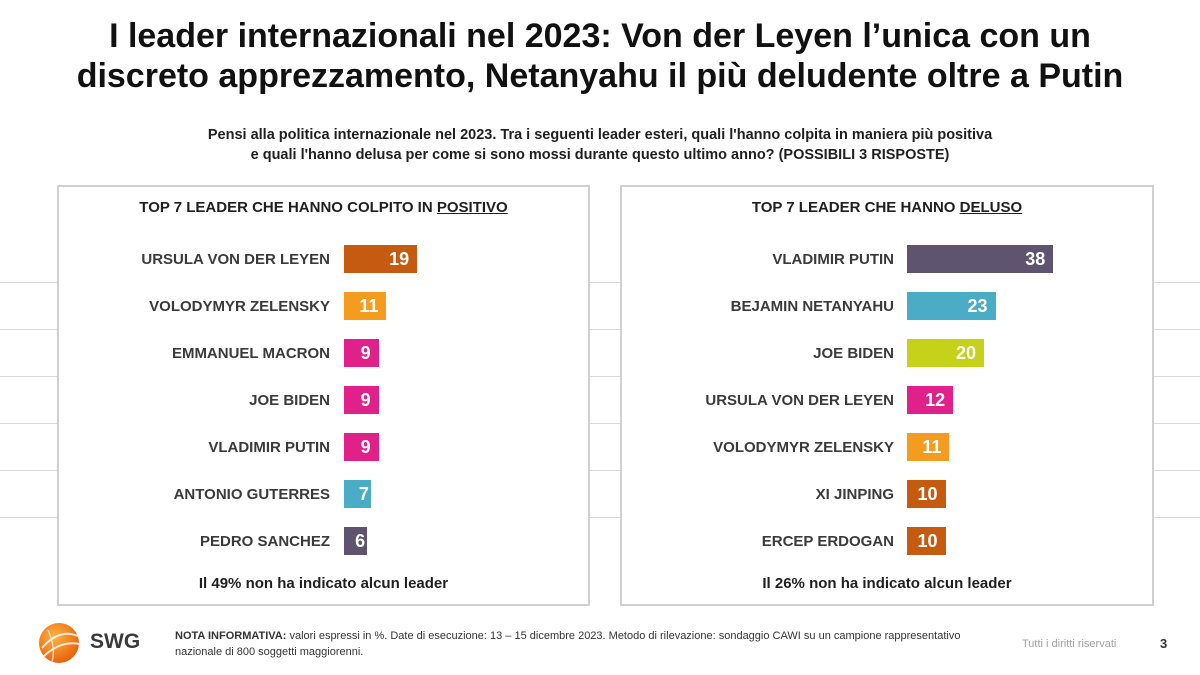 This screenshot has height=675, width=1200. Describe the element at coordinates (812, 306) in the screenshot. I see `category-label: BEJAMIN NETANYAHU` at that location.